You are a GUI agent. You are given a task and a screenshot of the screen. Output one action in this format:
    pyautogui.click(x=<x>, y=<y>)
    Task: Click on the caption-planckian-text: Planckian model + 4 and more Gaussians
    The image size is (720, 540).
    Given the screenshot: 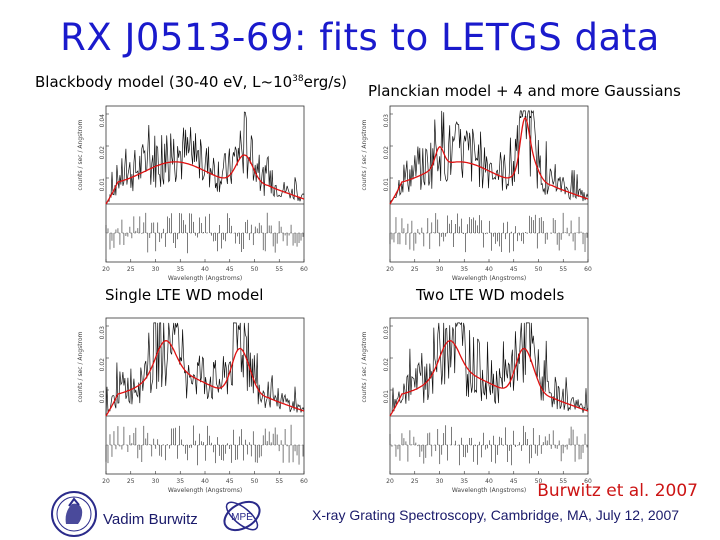 What is the action you would take?
    pyautogui.click(x=524, y=91)
    